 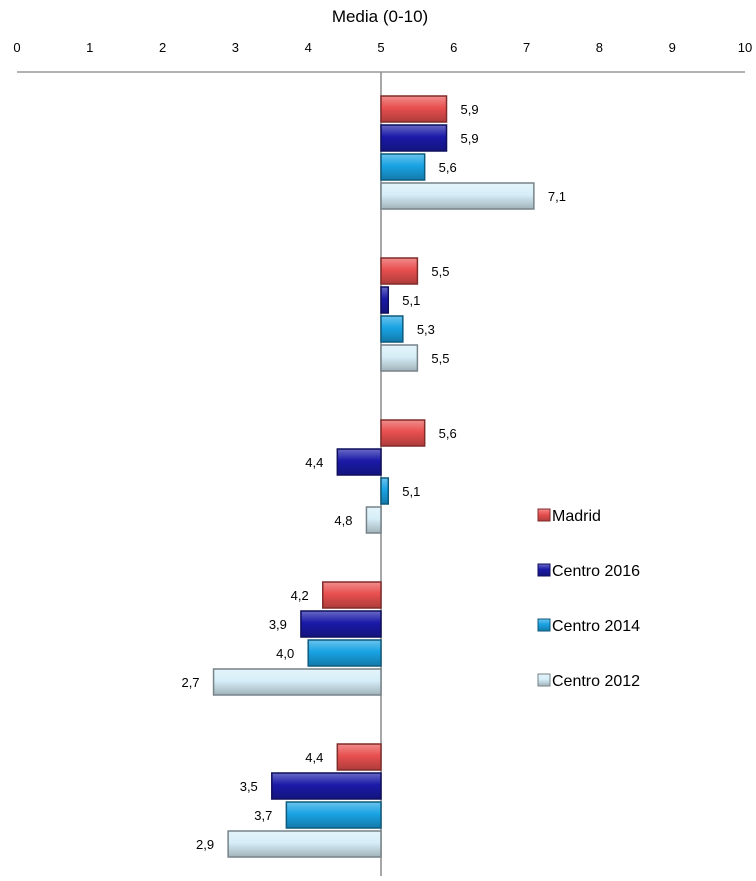 I want to click on bar-value-label: 3,5, so click(x=249, y=786).